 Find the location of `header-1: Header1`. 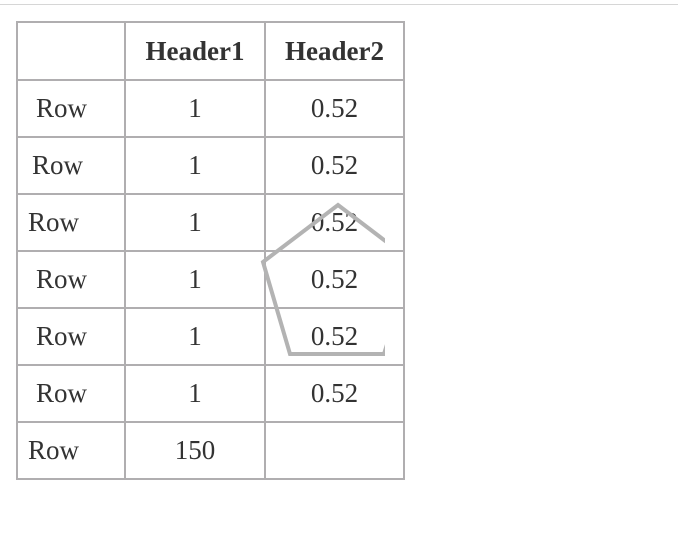

header-1: Header1 is located at coordinates (195, 51).